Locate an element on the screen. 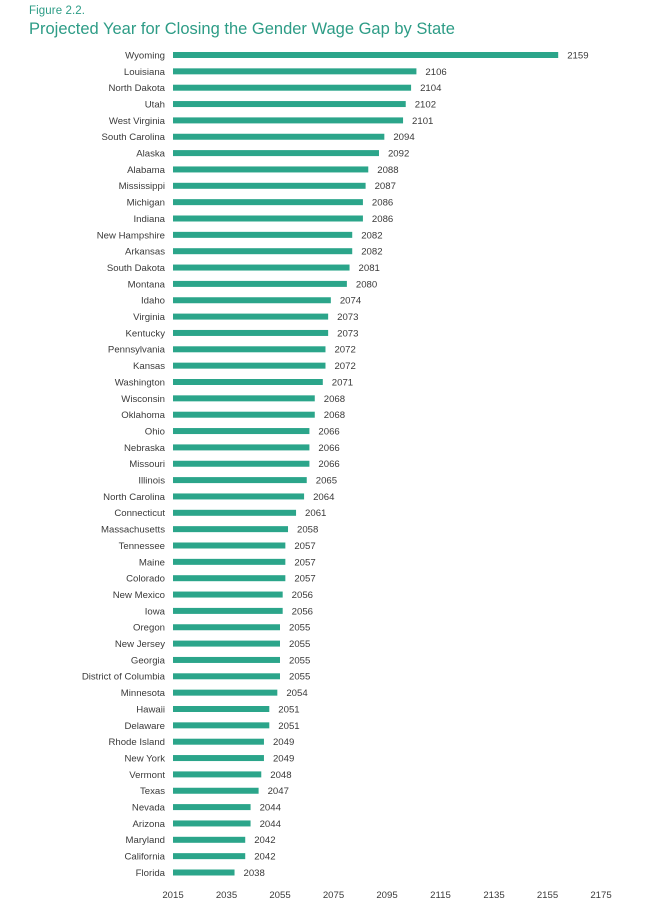 The width and height of the screenshot is (650, 910). bar-massachusetts is located at coordinates (231, 529).